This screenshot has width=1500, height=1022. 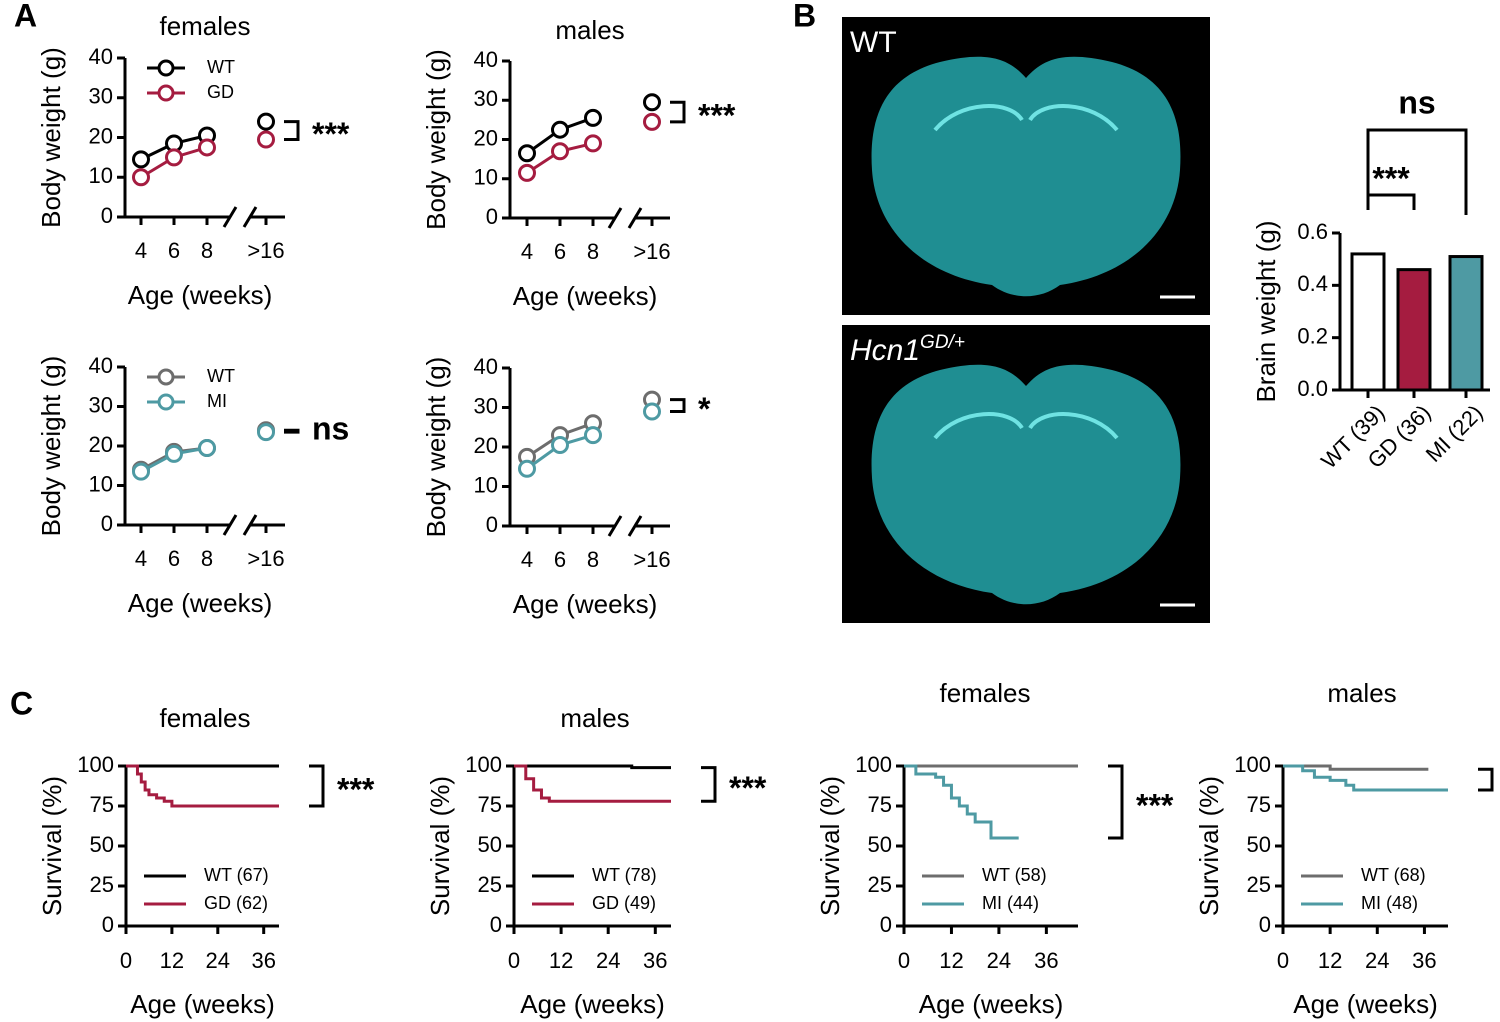 I want to click on image-label-main: Hcn1, so click(x=885, y=350).